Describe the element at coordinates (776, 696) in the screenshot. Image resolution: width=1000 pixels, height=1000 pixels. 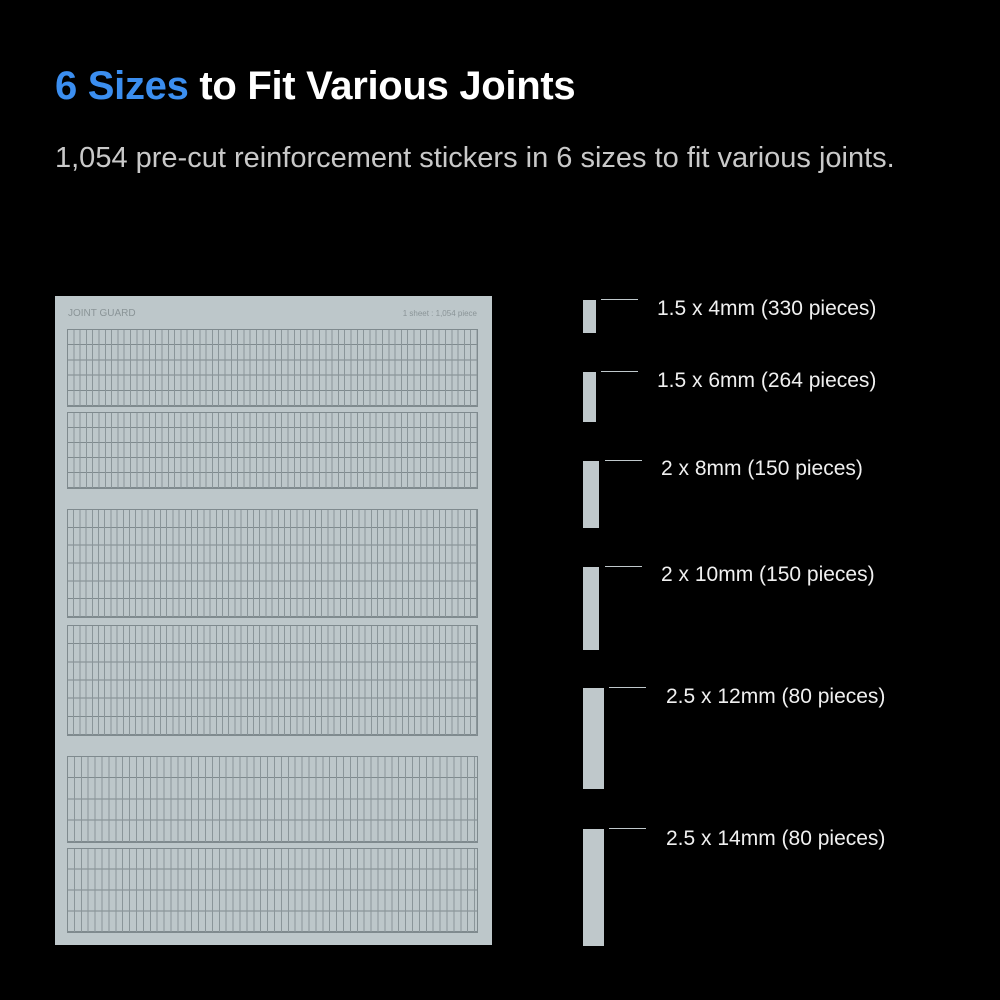
I see `size-label: 2.5 x 12mm (80 pieces)` at that location.